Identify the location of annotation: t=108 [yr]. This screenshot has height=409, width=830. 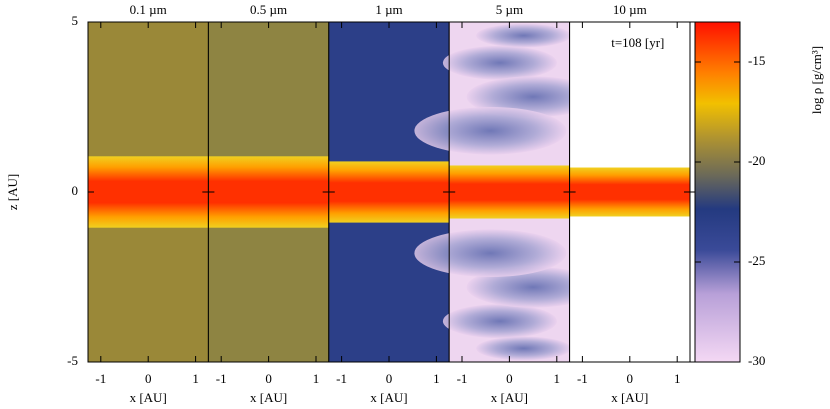
(637, 42).